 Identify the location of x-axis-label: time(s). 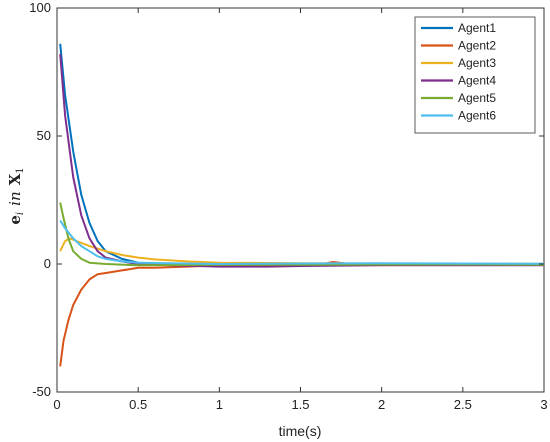
(300, 431).